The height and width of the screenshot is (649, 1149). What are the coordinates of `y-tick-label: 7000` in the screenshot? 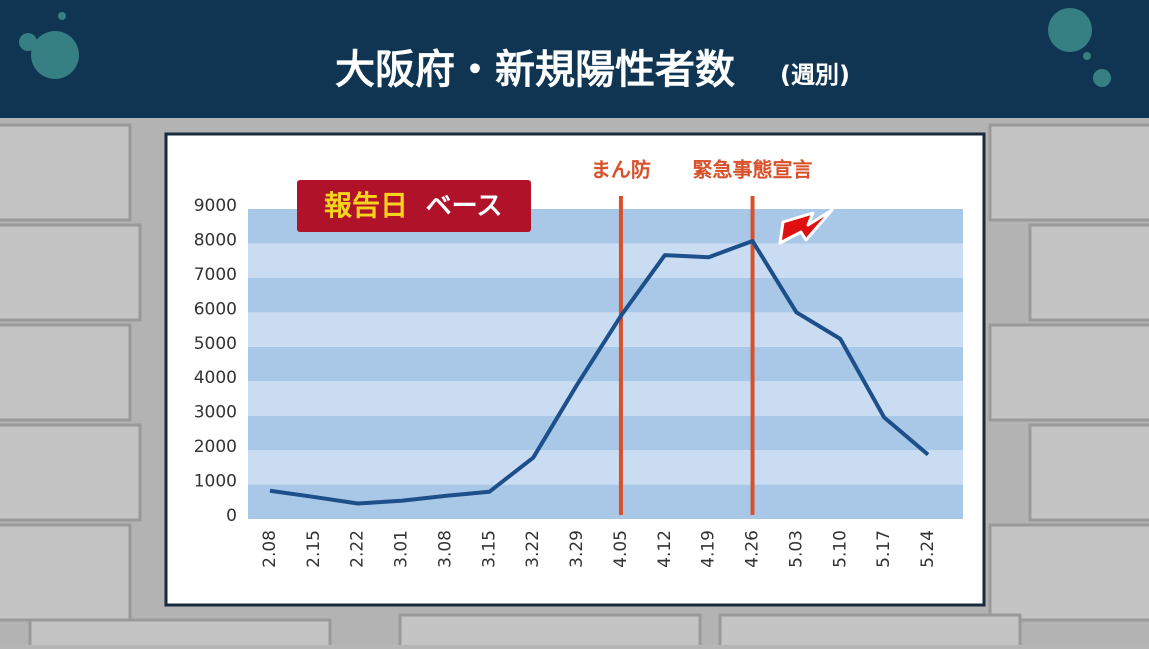 It's located at (215, 275).